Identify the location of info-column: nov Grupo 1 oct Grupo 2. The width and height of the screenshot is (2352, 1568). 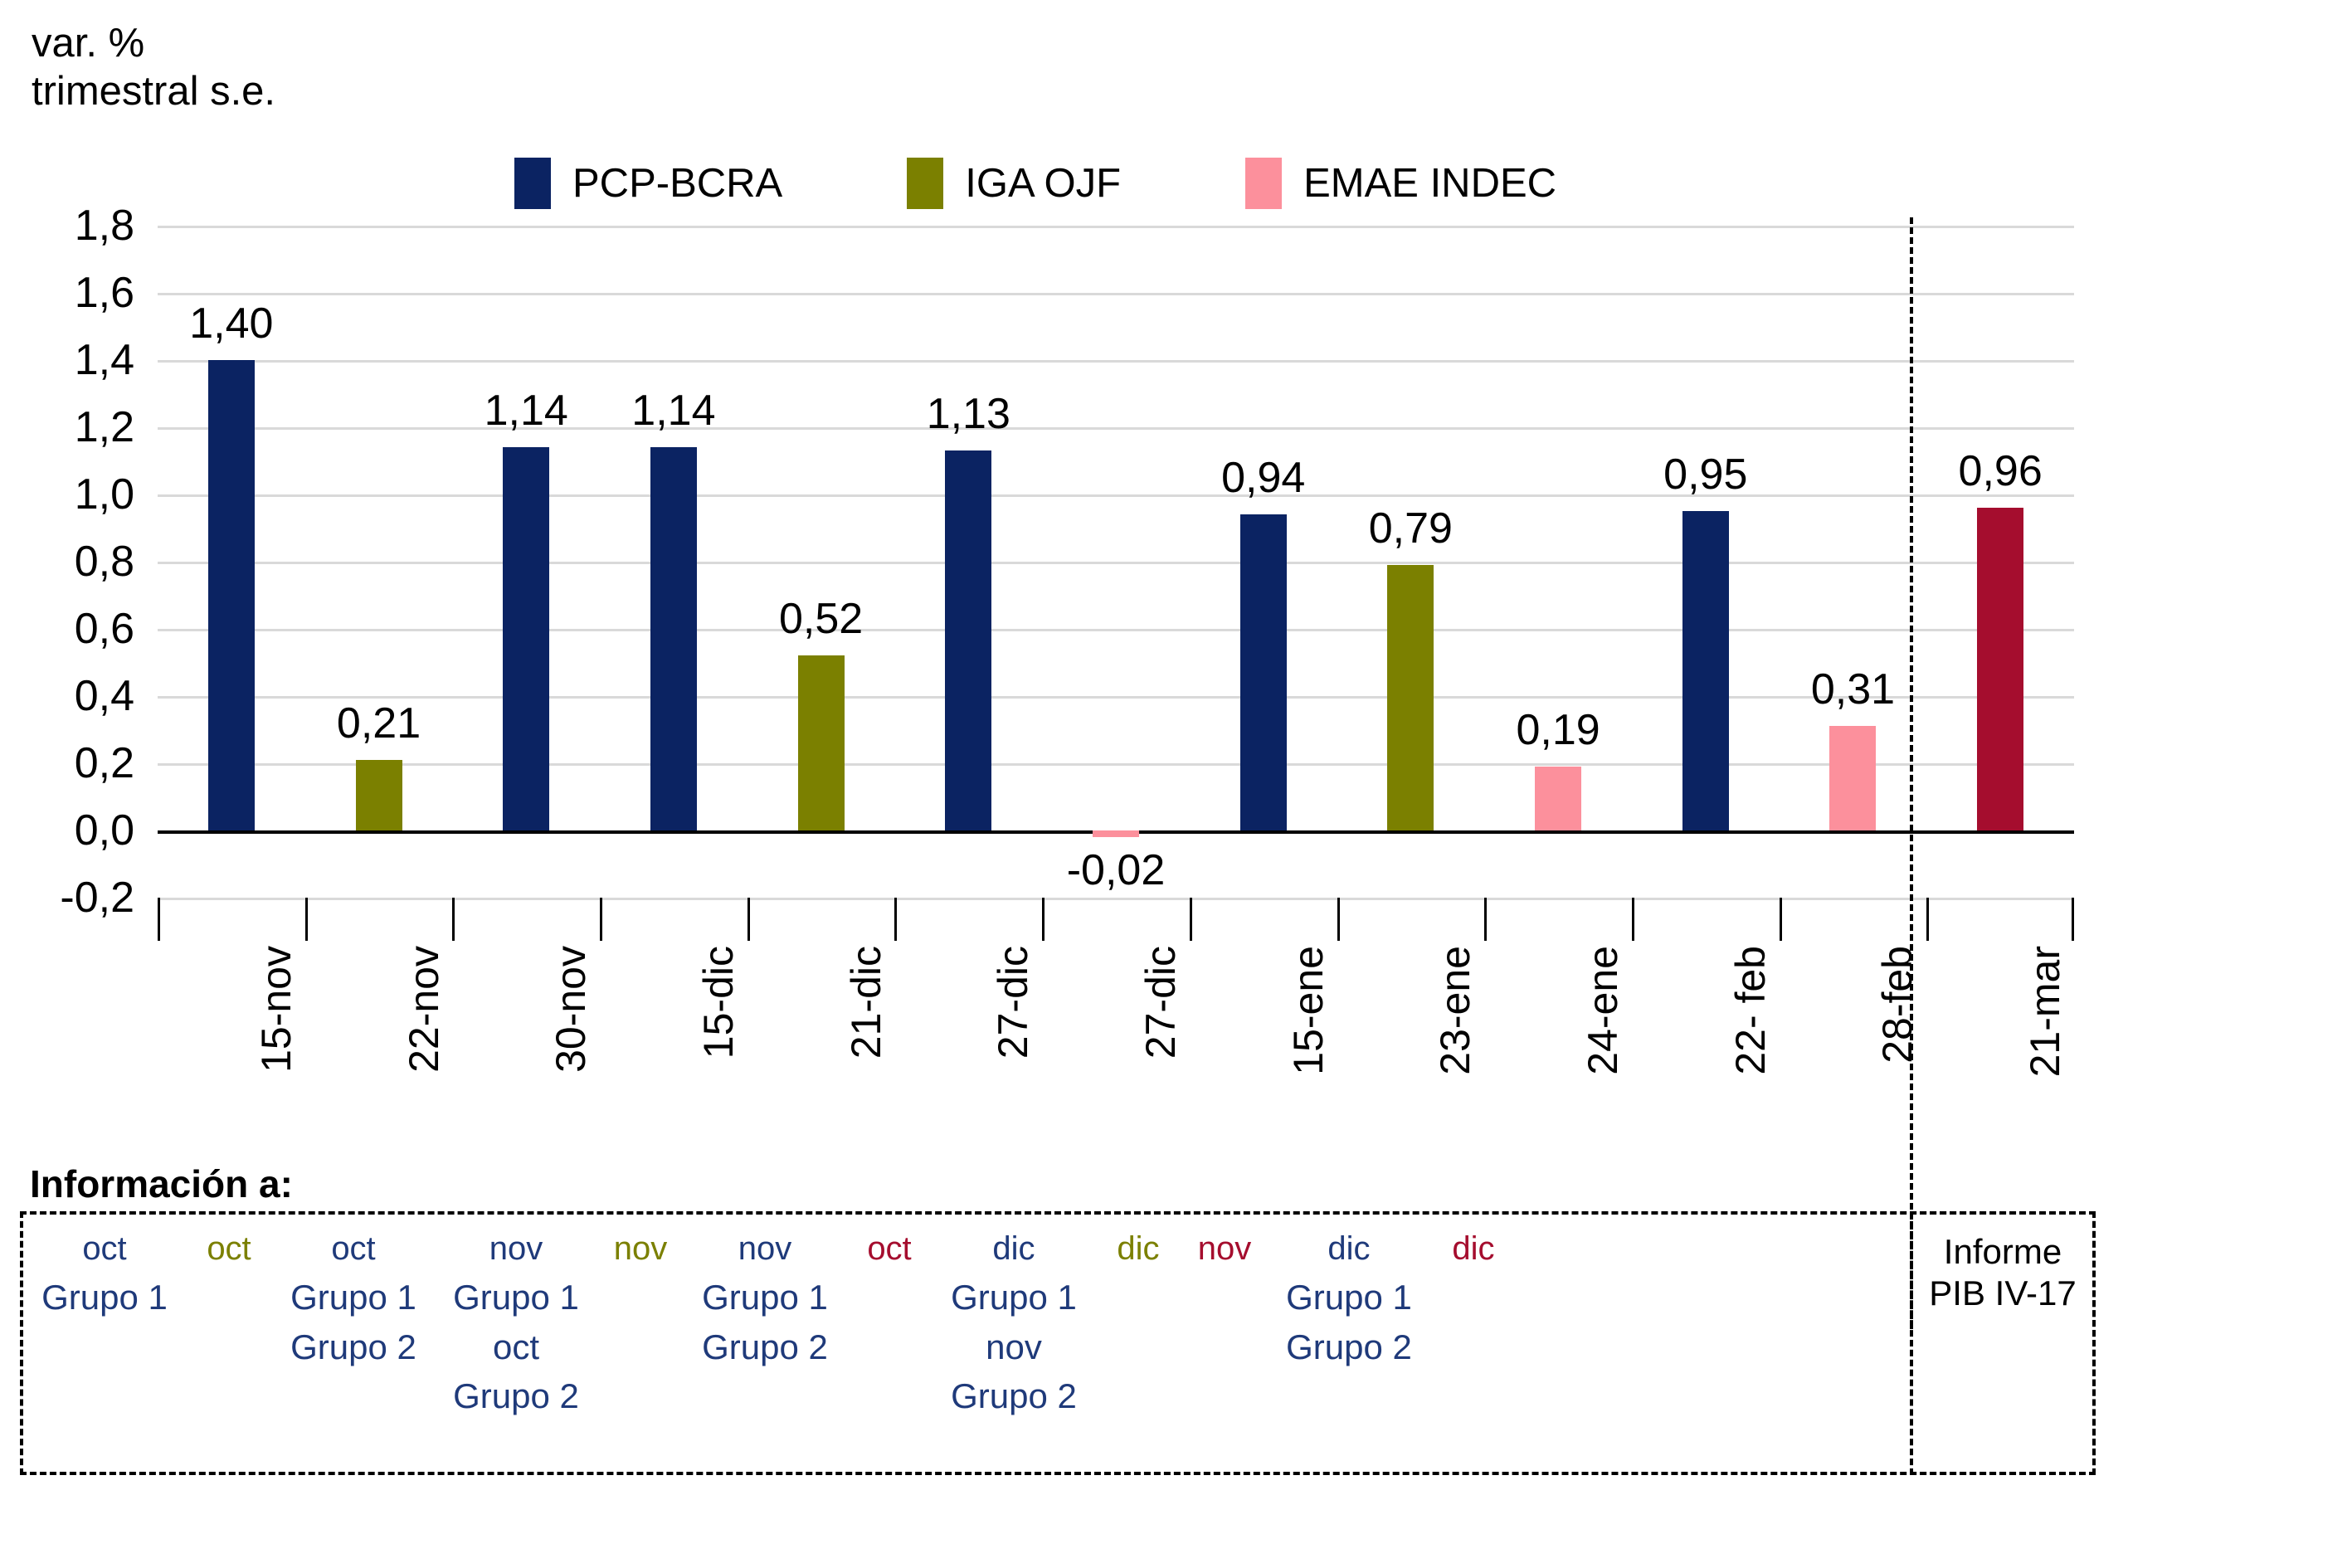
(516, 1316).